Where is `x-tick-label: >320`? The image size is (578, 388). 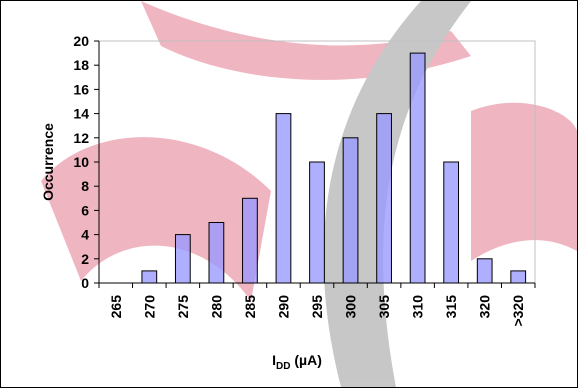 x-tick-label: >320 is located at coordinates (518, 311).